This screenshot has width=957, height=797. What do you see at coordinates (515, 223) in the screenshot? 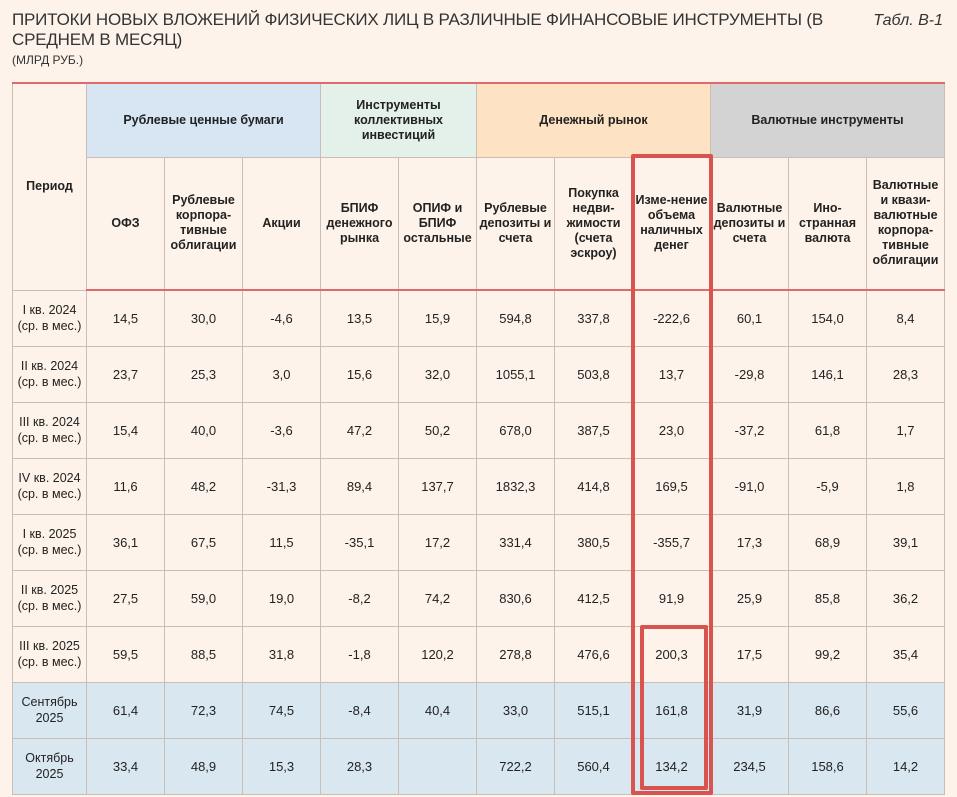
I see `col-header-ruble-deposits: Рублевые депозиты и счета` at bounding box center [515, 223].